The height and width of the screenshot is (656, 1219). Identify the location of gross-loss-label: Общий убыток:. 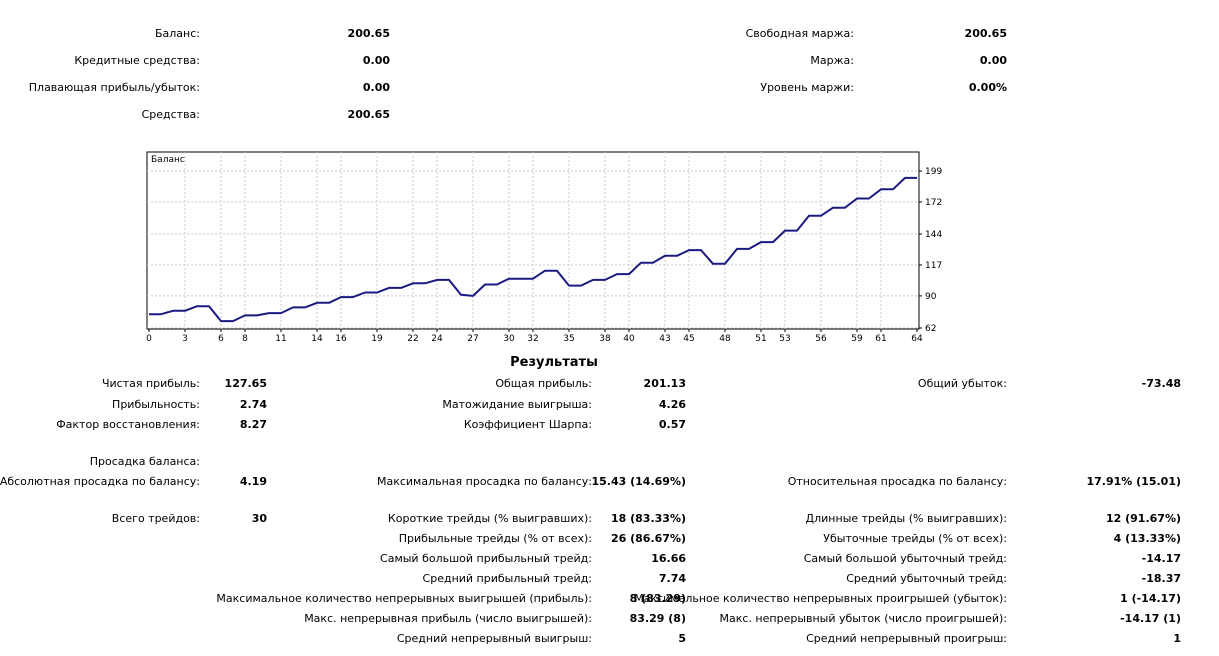
(962, 383).